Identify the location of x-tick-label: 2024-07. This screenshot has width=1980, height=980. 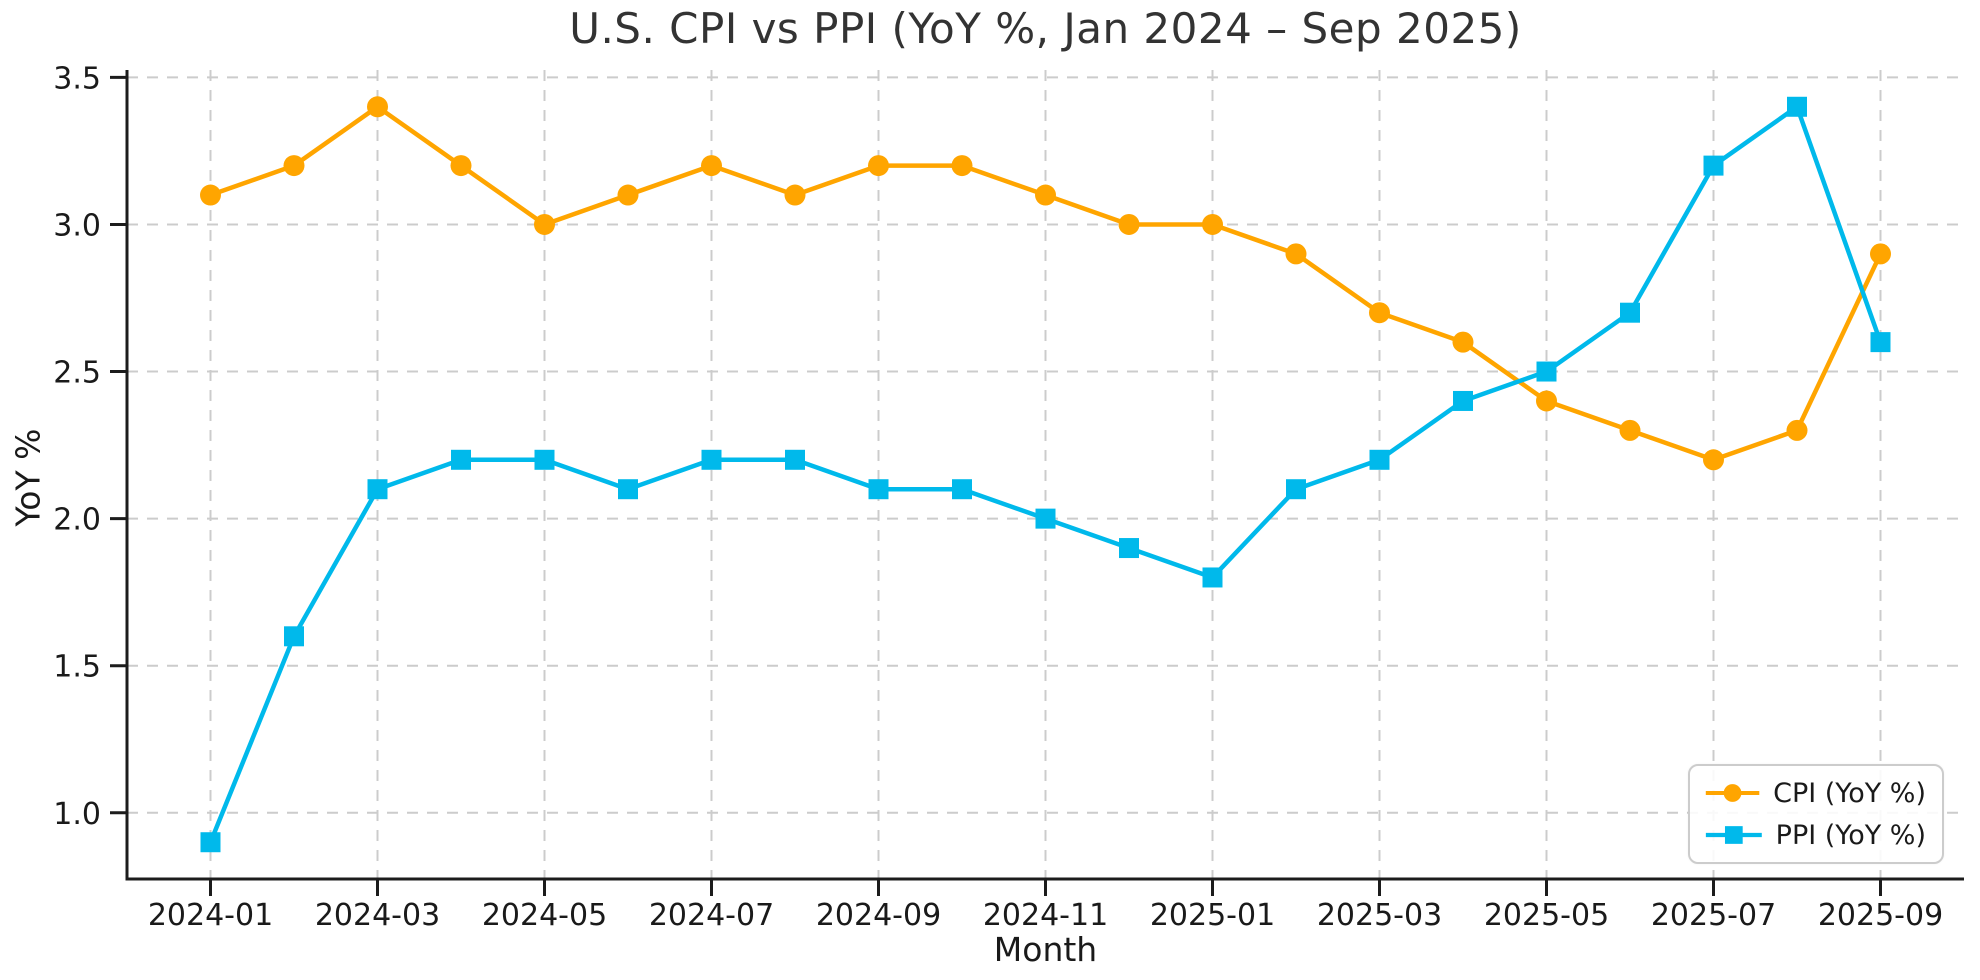
(711, 915).